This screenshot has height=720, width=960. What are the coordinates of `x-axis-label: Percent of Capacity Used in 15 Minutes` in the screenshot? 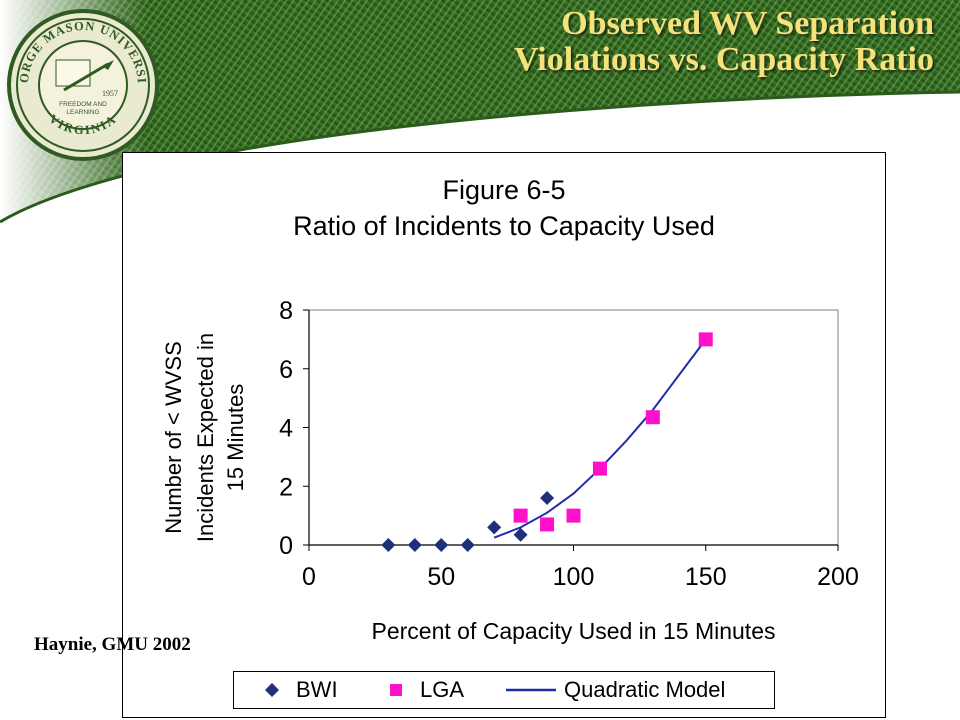 It's located at (574, 631).